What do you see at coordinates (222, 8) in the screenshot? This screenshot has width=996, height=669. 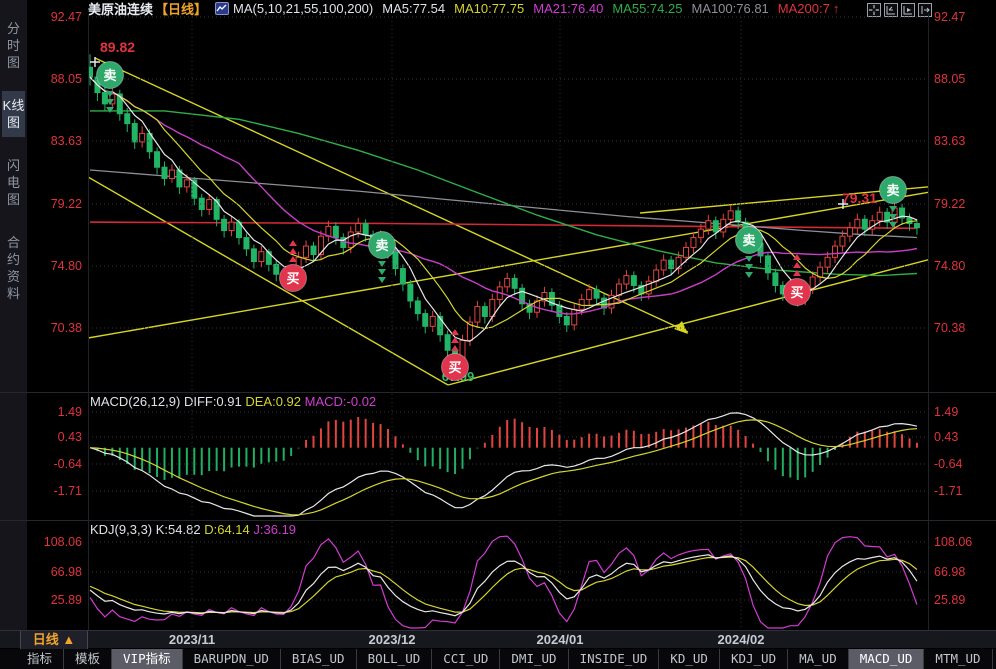 I see `kline-chart-icon` at bounding box center [222, 8].